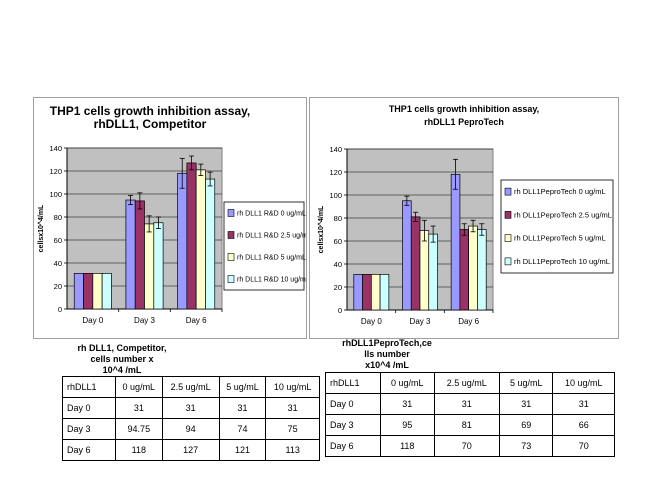  I want to click on legend-label: rh DLL1 R&D 2.5 ug/mL, so click(271, 236).